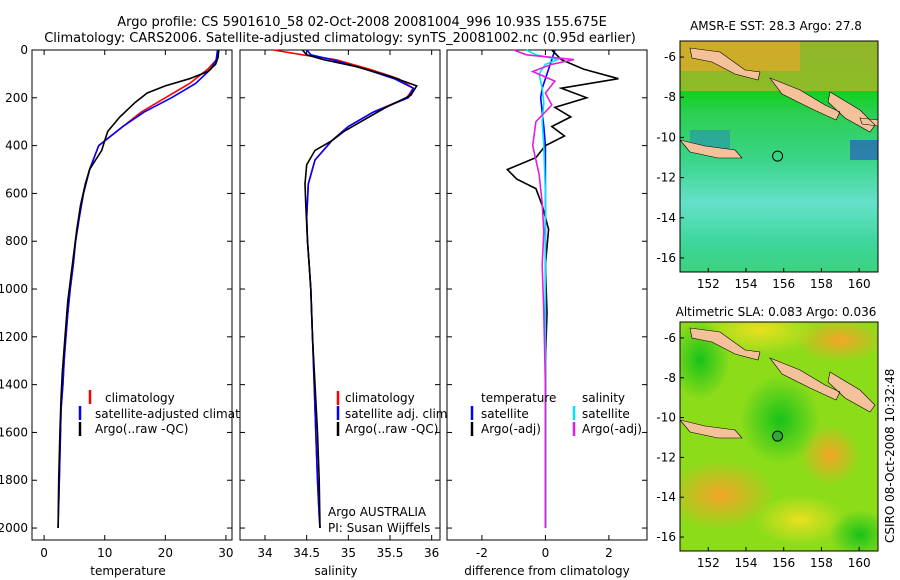 Image resolution: width=900 pixels, height=580 pixels. I want to click on y-tick-label: 400, so click(16, 146).